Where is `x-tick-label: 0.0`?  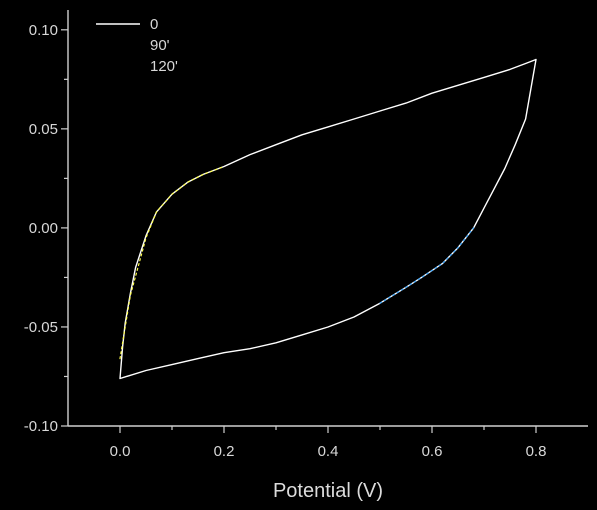 x-tick-label: 0.0 is located at coordinates (120, 451).